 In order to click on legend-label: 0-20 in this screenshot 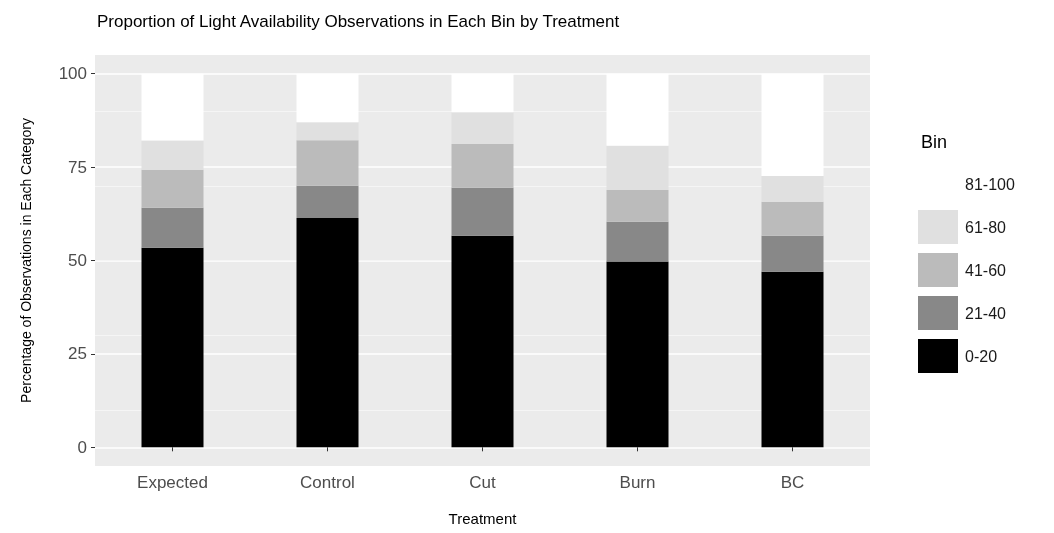, I will do `click(981, 356)`.